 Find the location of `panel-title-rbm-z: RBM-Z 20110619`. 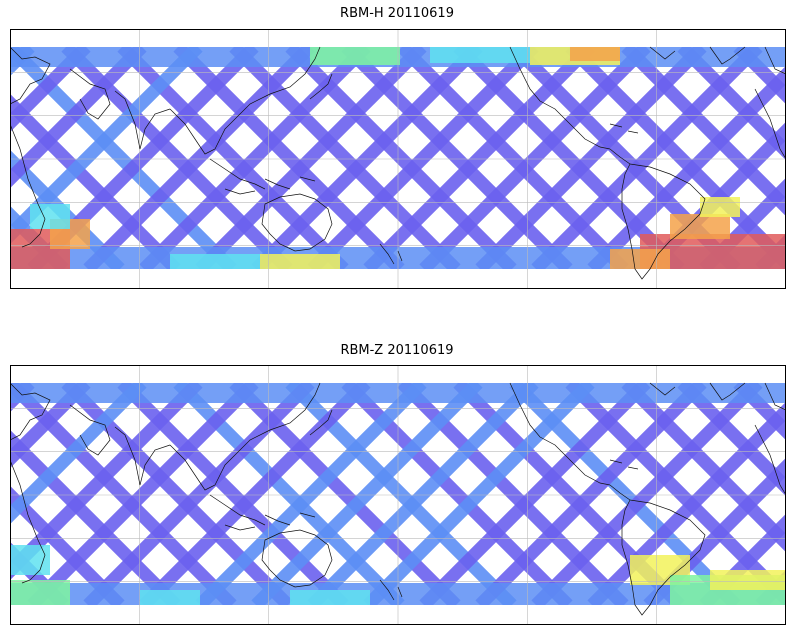

panel-title-rbm-z: RBM-Z 20110619 is located at coordinates (397, 350).